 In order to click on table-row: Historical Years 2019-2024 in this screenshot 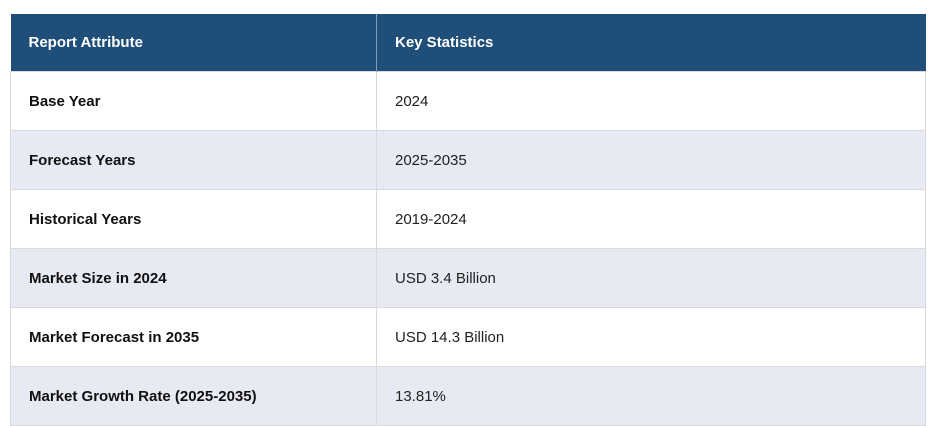, I will do `click(468, 219)`.